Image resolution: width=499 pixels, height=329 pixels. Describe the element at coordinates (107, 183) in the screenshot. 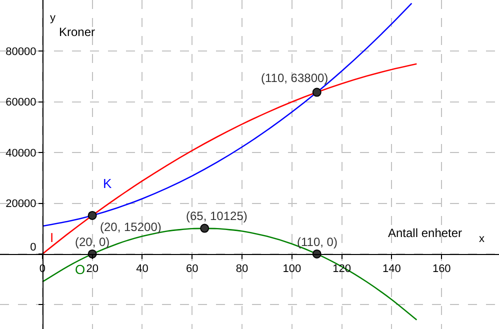

I see `series-label: K` at that location.